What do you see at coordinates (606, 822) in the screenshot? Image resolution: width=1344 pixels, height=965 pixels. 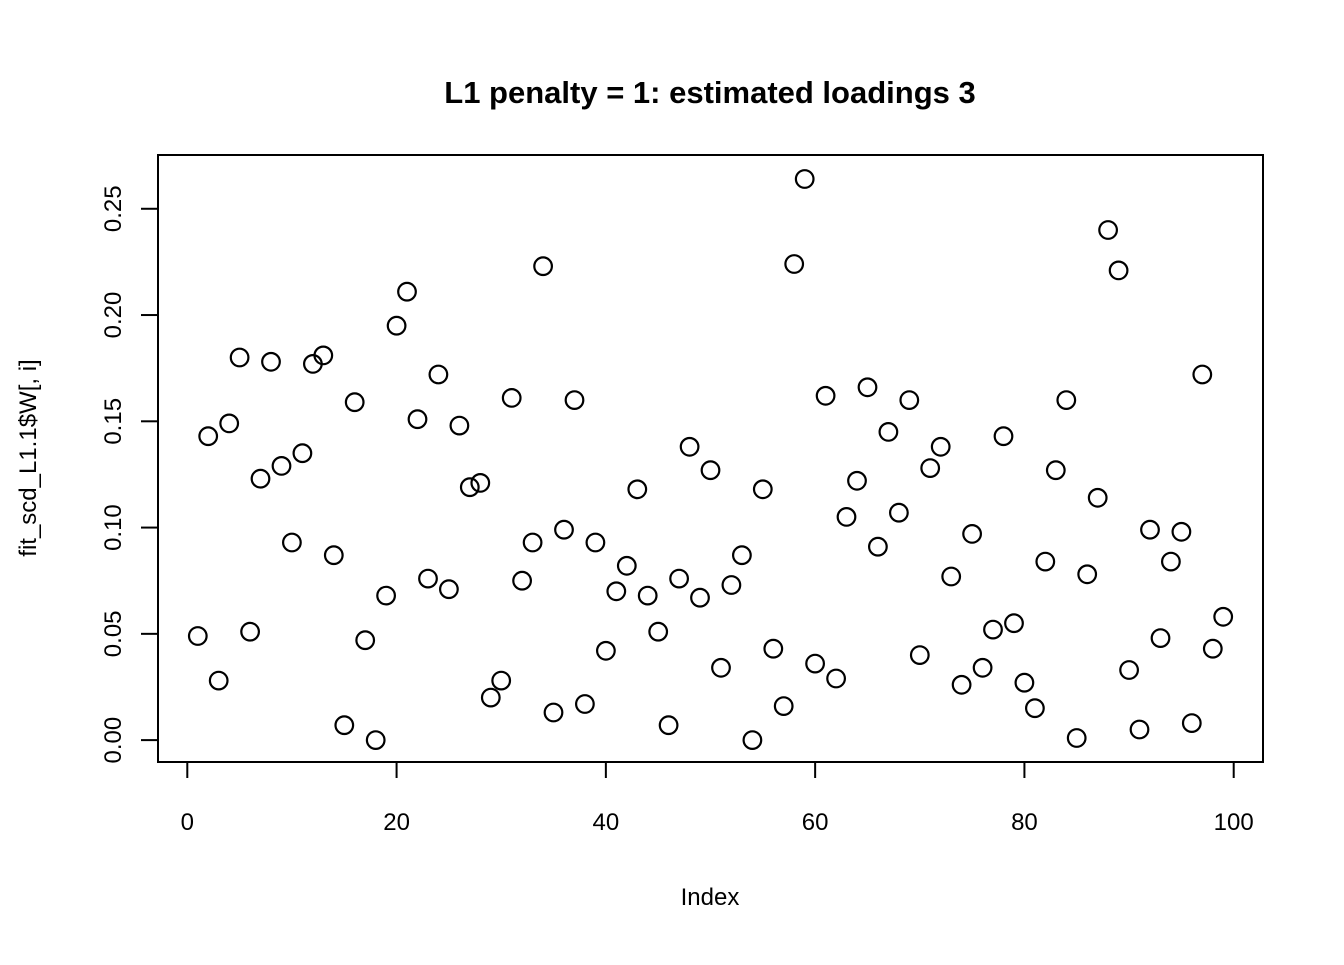 I see `x-tick-label: 40` at bounding box center [606, 822].